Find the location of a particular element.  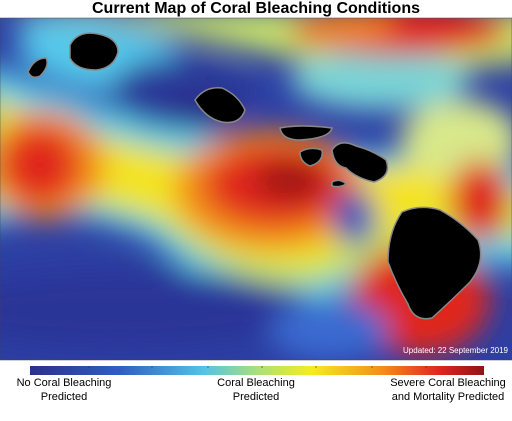

legend-label: No Coral Bleaching is located at coordinates (64, 383).